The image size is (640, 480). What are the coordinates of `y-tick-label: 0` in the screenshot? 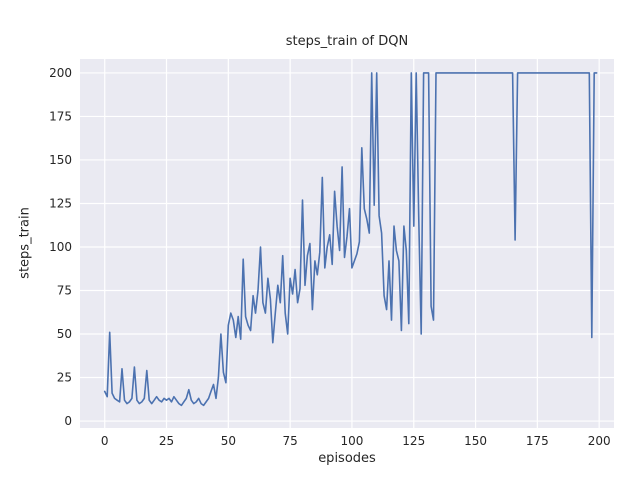 It's located at (68, 421).